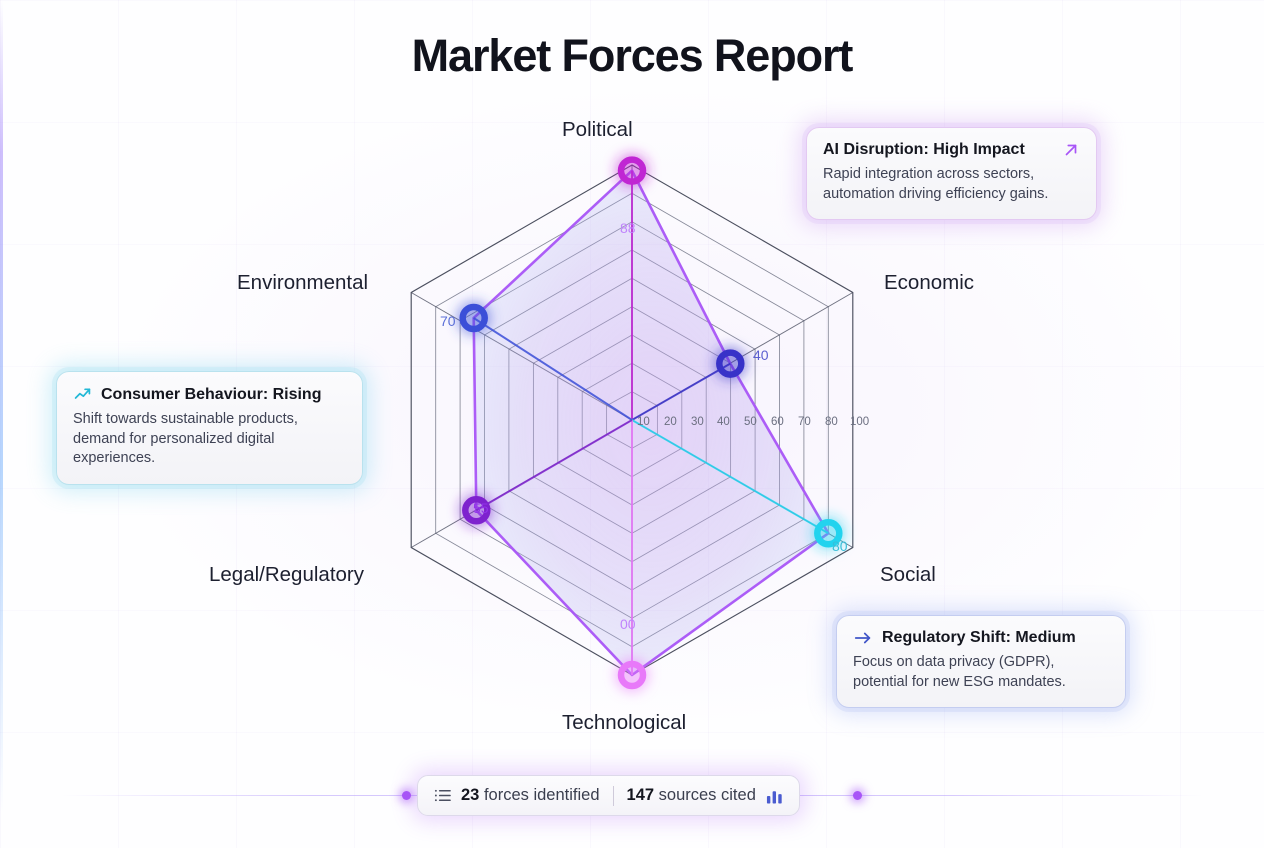 The width and height of the screenshot is (1264, 848). What do you see at coordinates (286, 574) in the screenshot?
I see `axis-label-legal: Legal/Regulatory` at bounding box center [286, 574].